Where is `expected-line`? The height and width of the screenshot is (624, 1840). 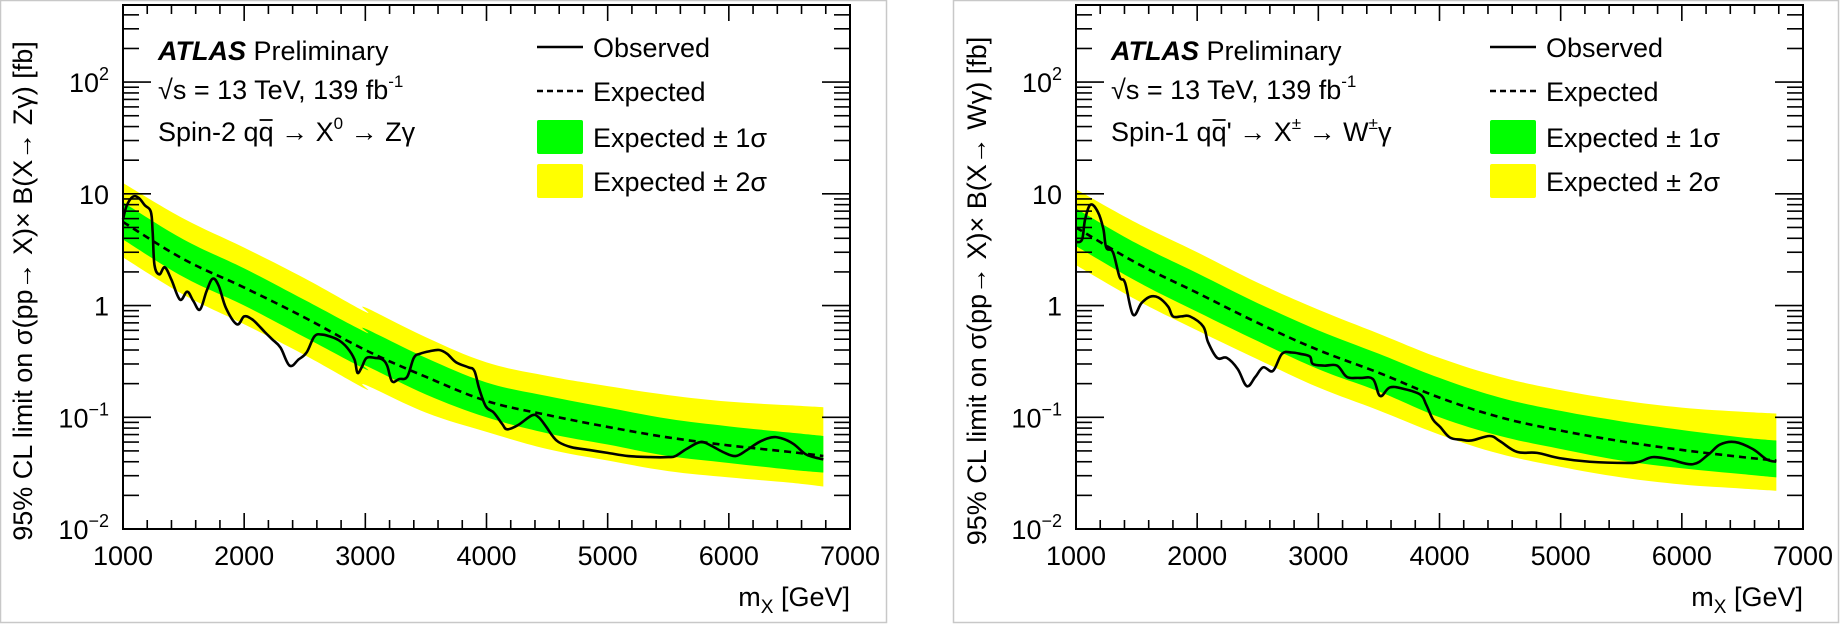 expected-line is located at coordinates (1426, 344).